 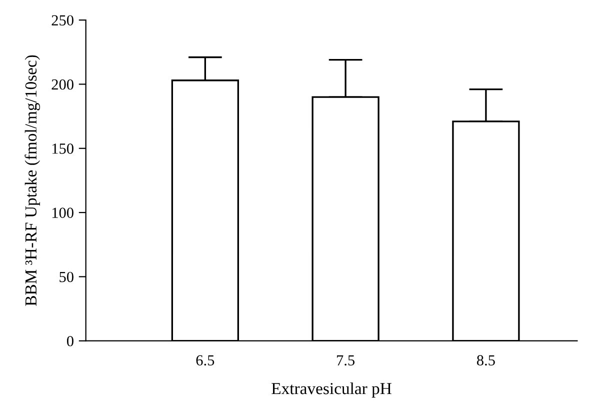 What do you see at coordinates (332, 390) in the screenshot?
I see `x-axis-title: Extravesicular pH` at bounding box center [332, 390].